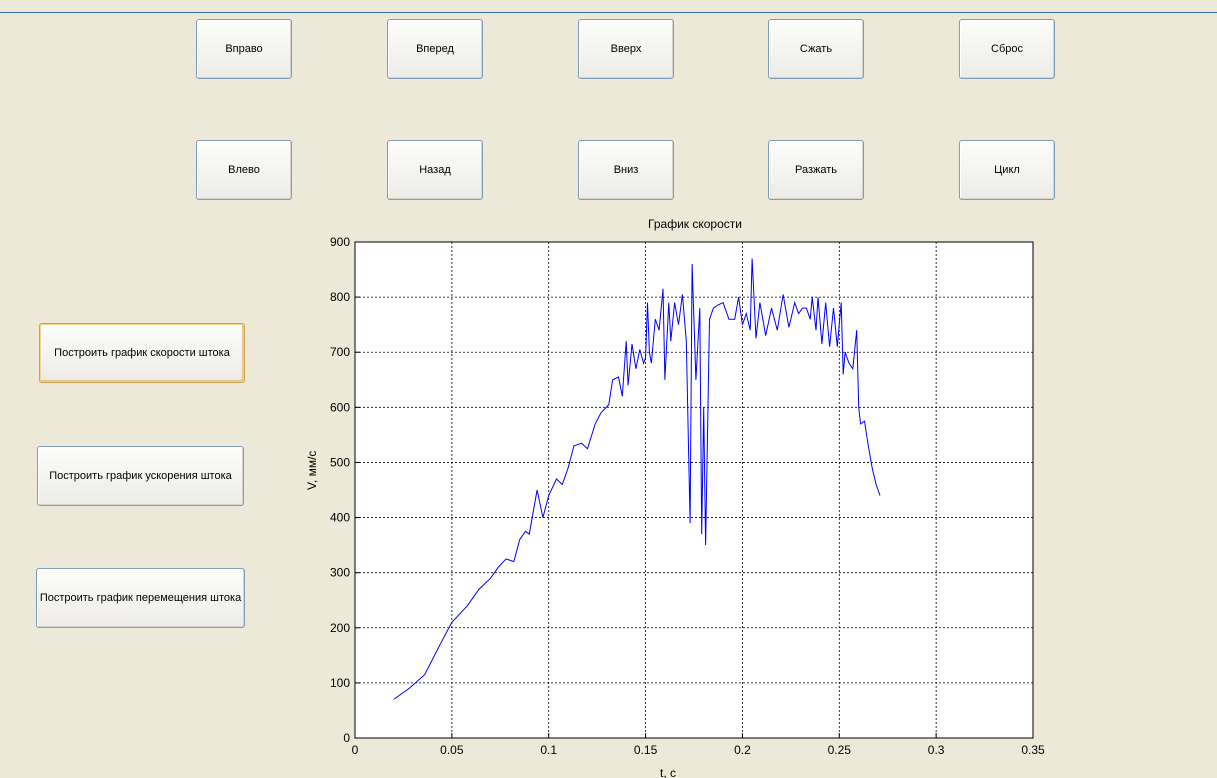 The width and height of the screenshot is (1217, 778). I want to click on y-tick-label: 200, so click(340, 628).